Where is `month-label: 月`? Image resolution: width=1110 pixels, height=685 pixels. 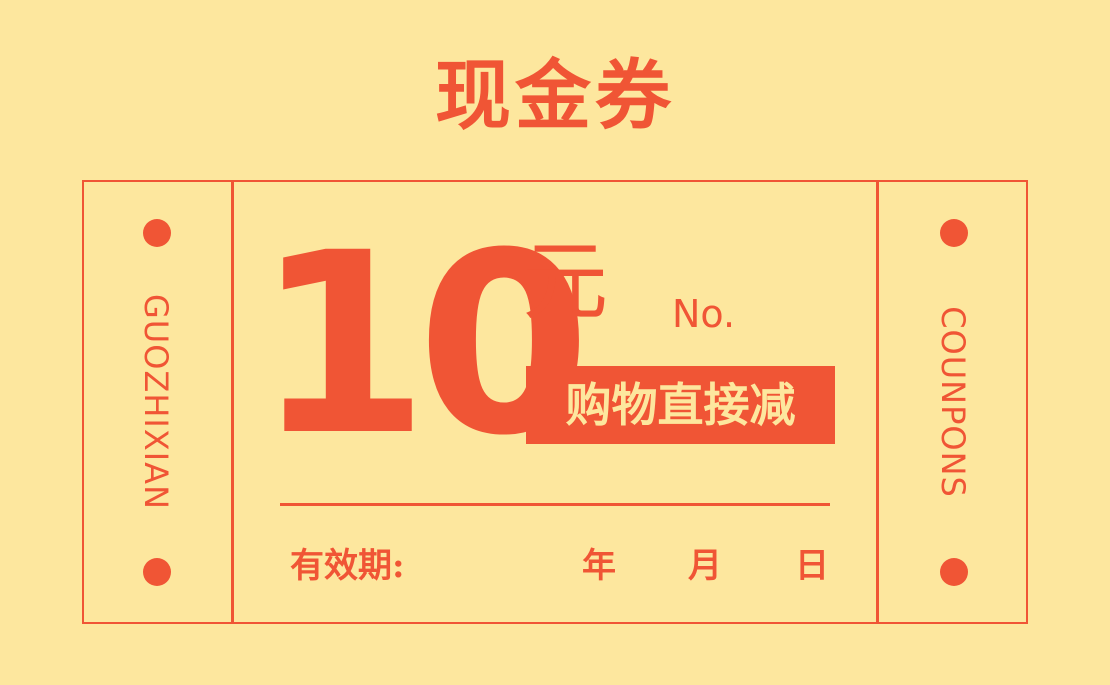
month-label: 月 is located at coordinates (705, 566).